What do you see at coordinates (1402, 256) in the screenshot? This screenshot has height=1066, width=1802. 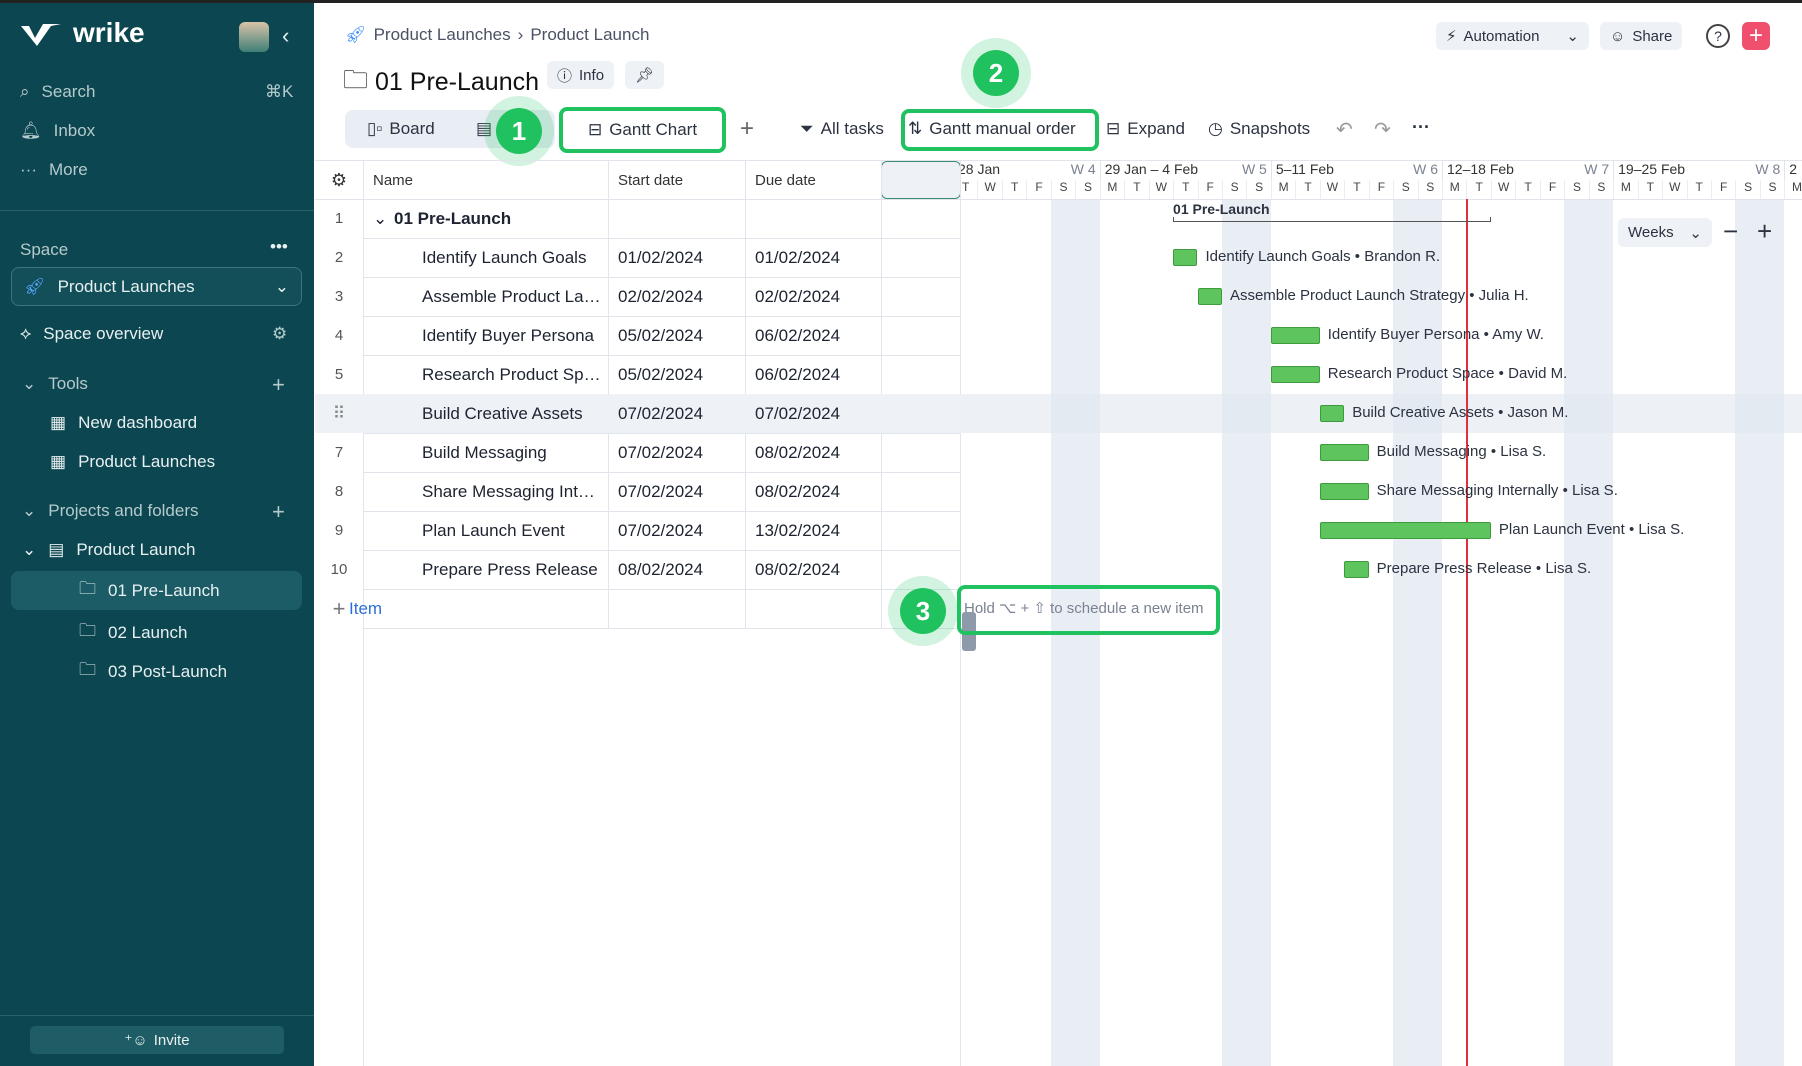 I see `bar-assignee: Brandon R.` at bounding box center [1402, 256].